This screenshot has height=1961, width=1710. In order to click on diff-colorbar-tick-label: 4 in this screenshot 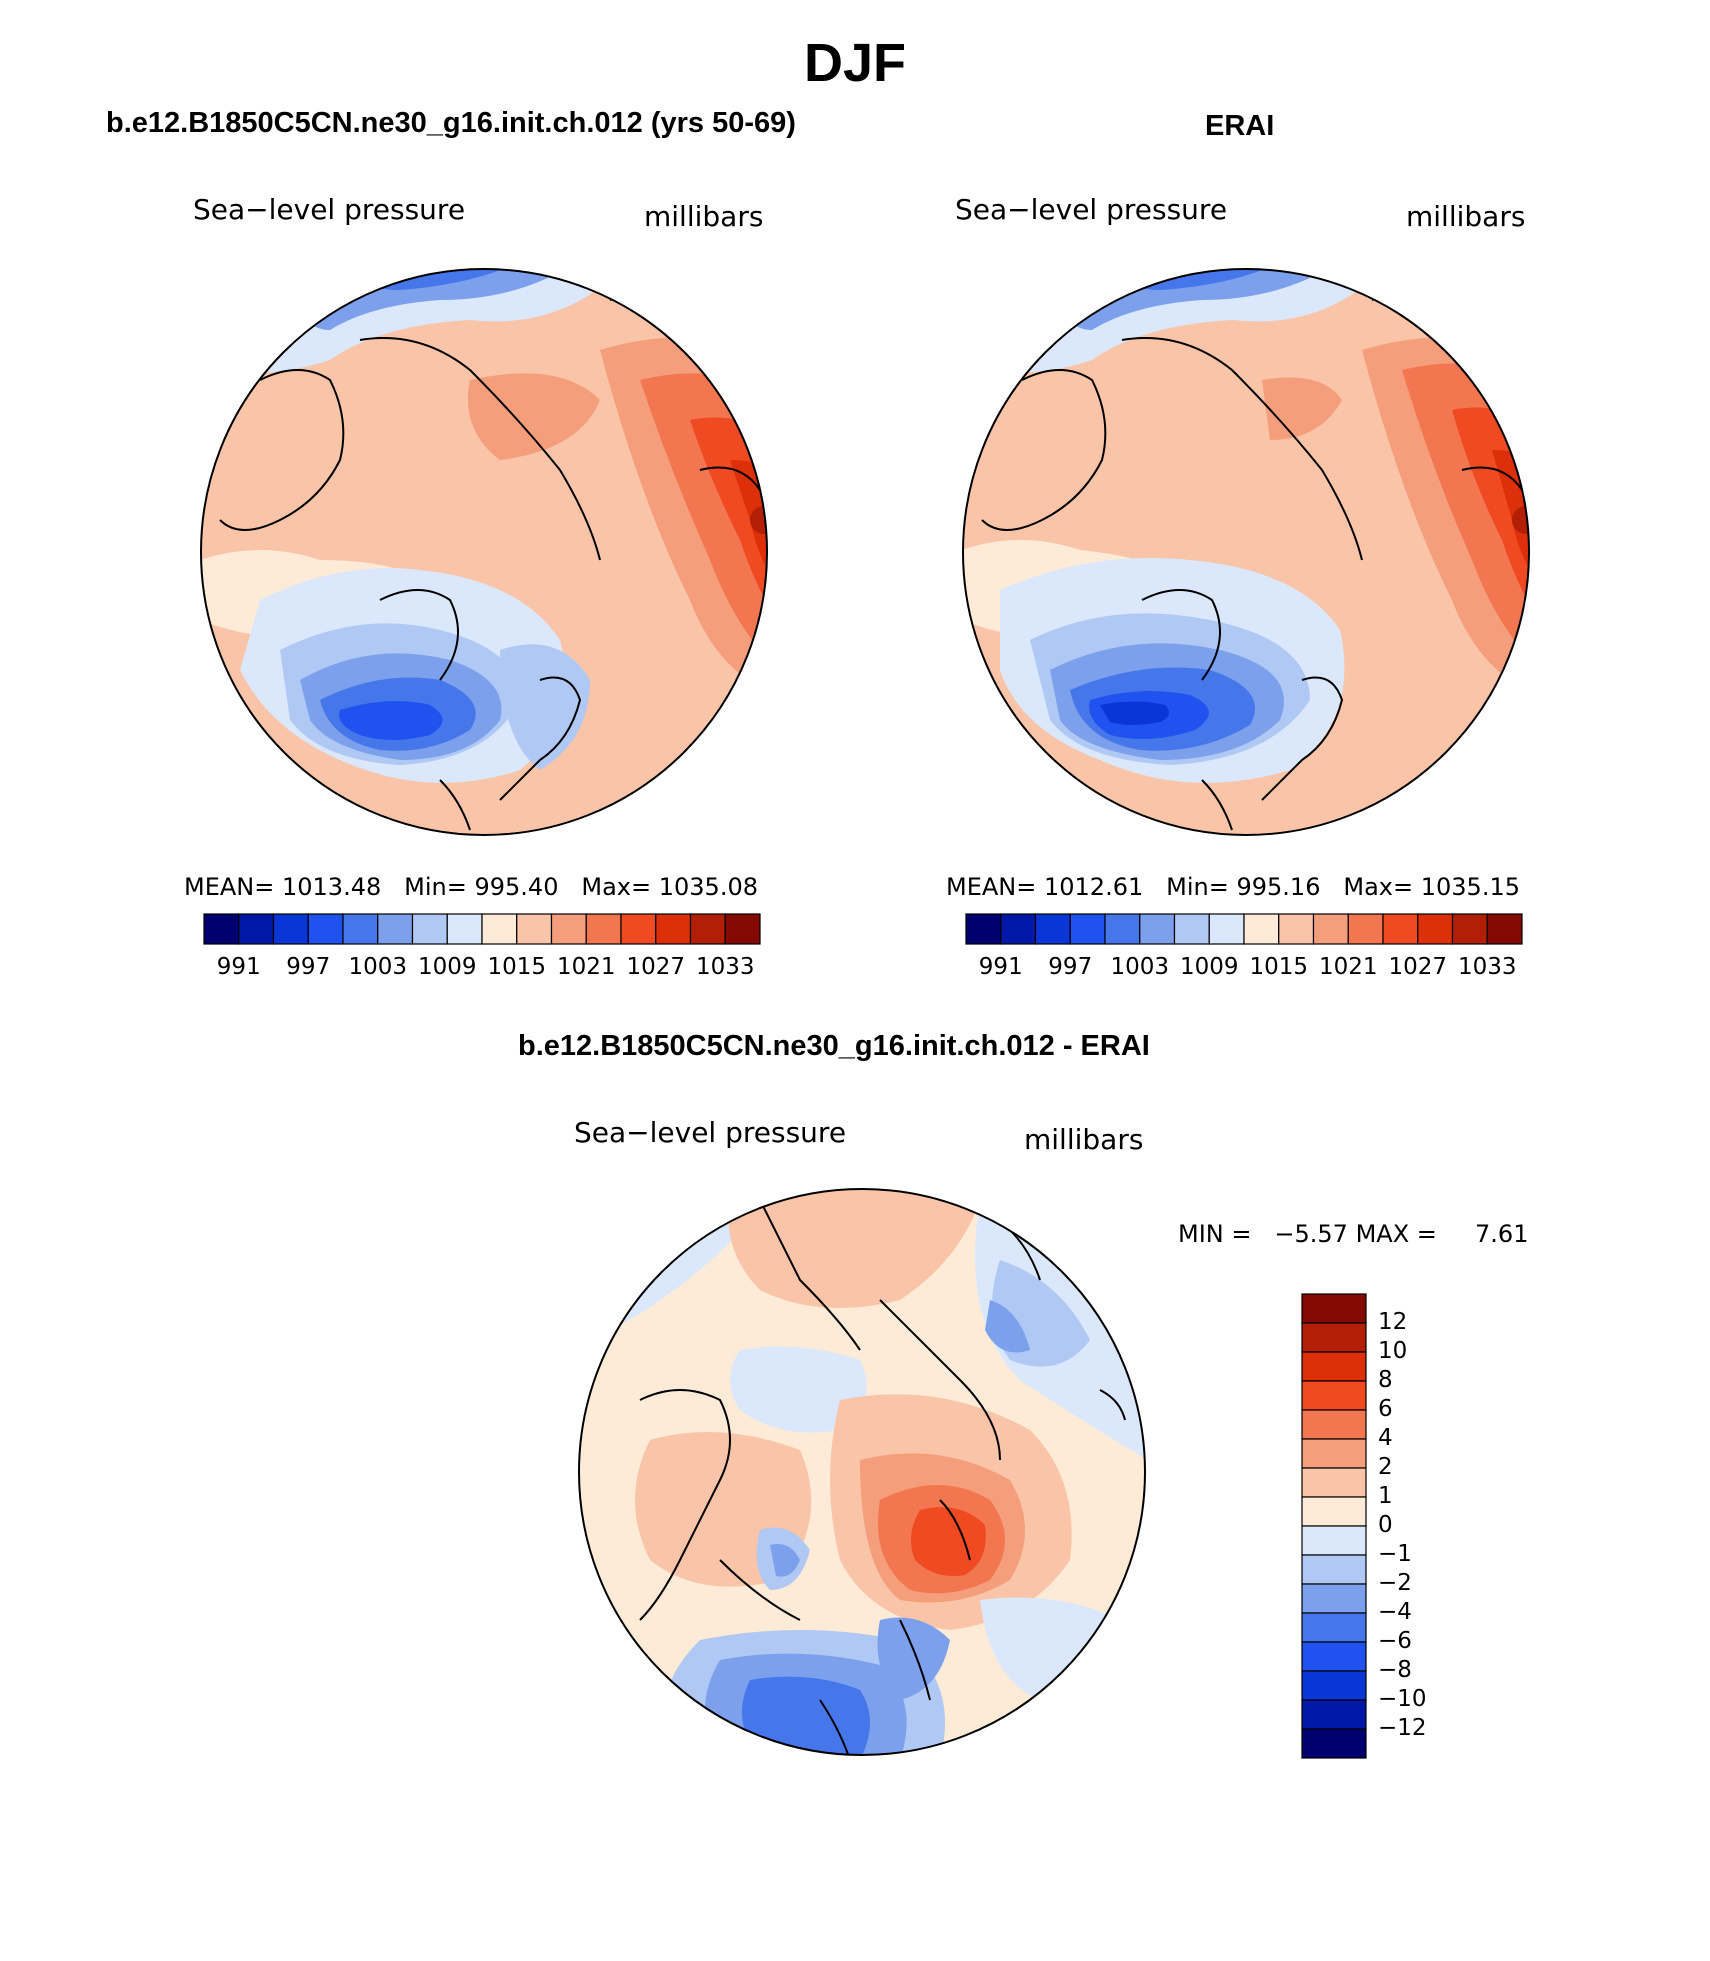, I will do `click(1385, 1438)`.